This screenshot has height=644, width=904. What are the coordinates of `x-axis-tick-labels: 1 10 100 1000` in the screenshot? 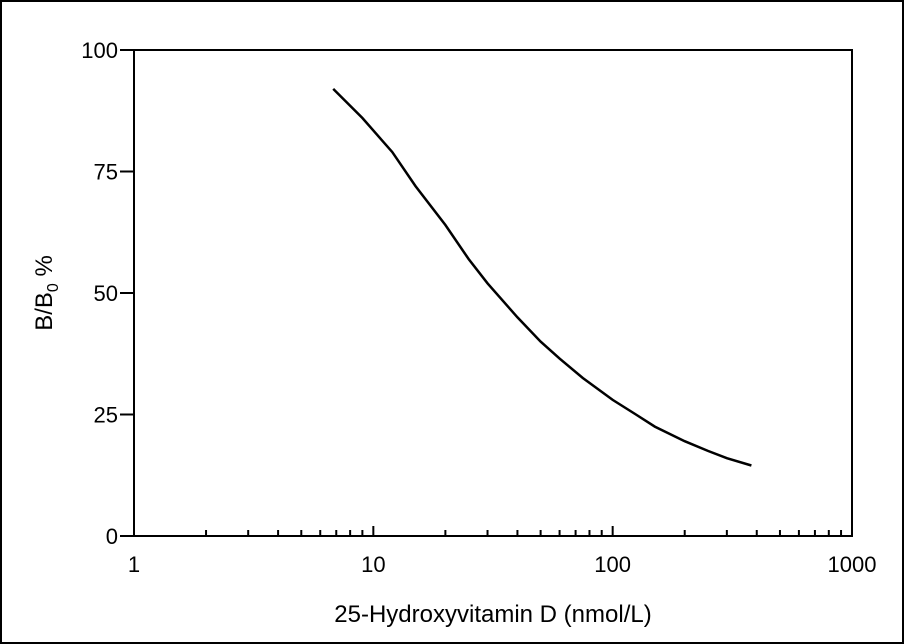 It's located at (502, 564).